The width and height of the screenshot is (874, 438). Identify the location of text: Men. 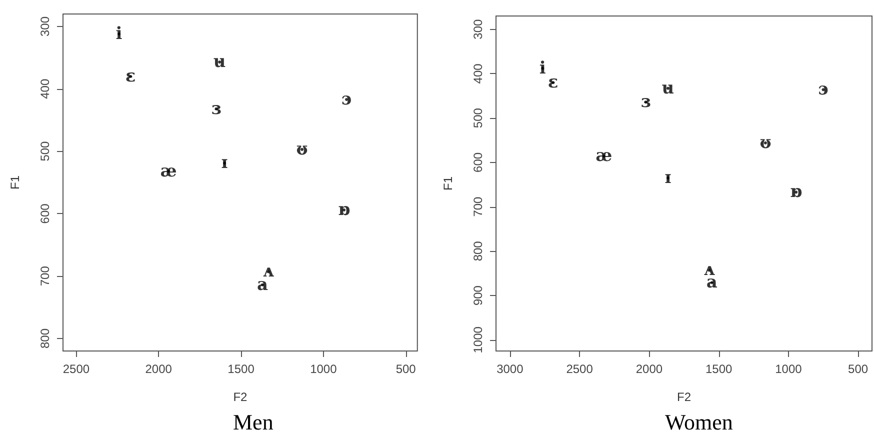
(253, 422).